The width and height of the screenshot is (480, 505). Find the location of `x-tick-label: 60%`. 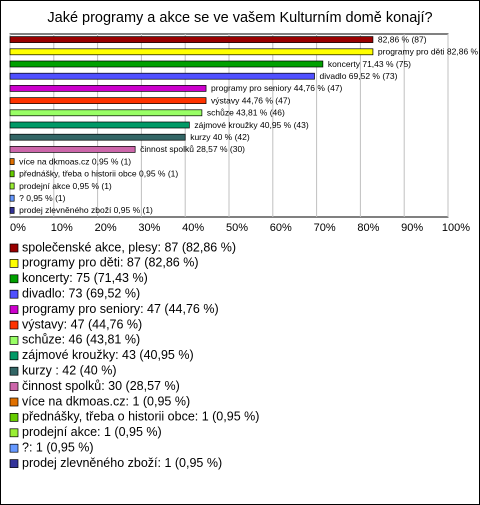

x-tick-label: 60% is located at coordinates (281, 228).